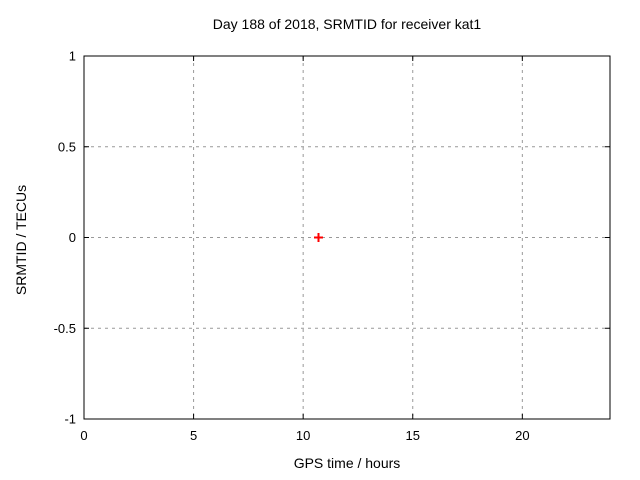 The height and width of the screenshot is (480, 640). I want to click on y-tick-label: 0.5, so click(67, 146).